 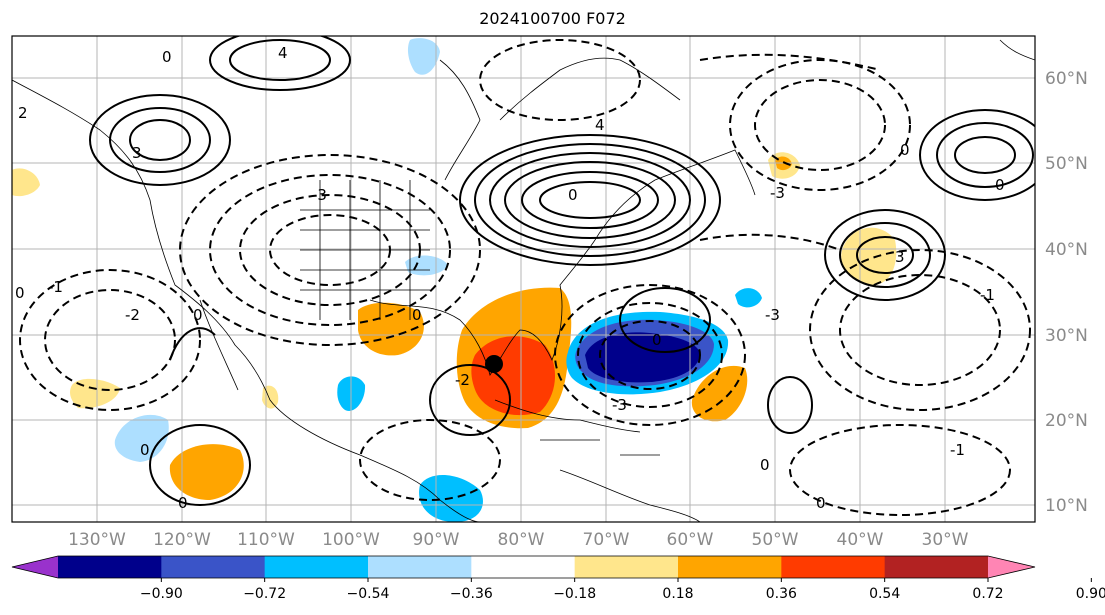 What do you see at coordinates (436, 540) in the screenshot?
I see `lon-label: 90°W` at bounding box center [436, 540].